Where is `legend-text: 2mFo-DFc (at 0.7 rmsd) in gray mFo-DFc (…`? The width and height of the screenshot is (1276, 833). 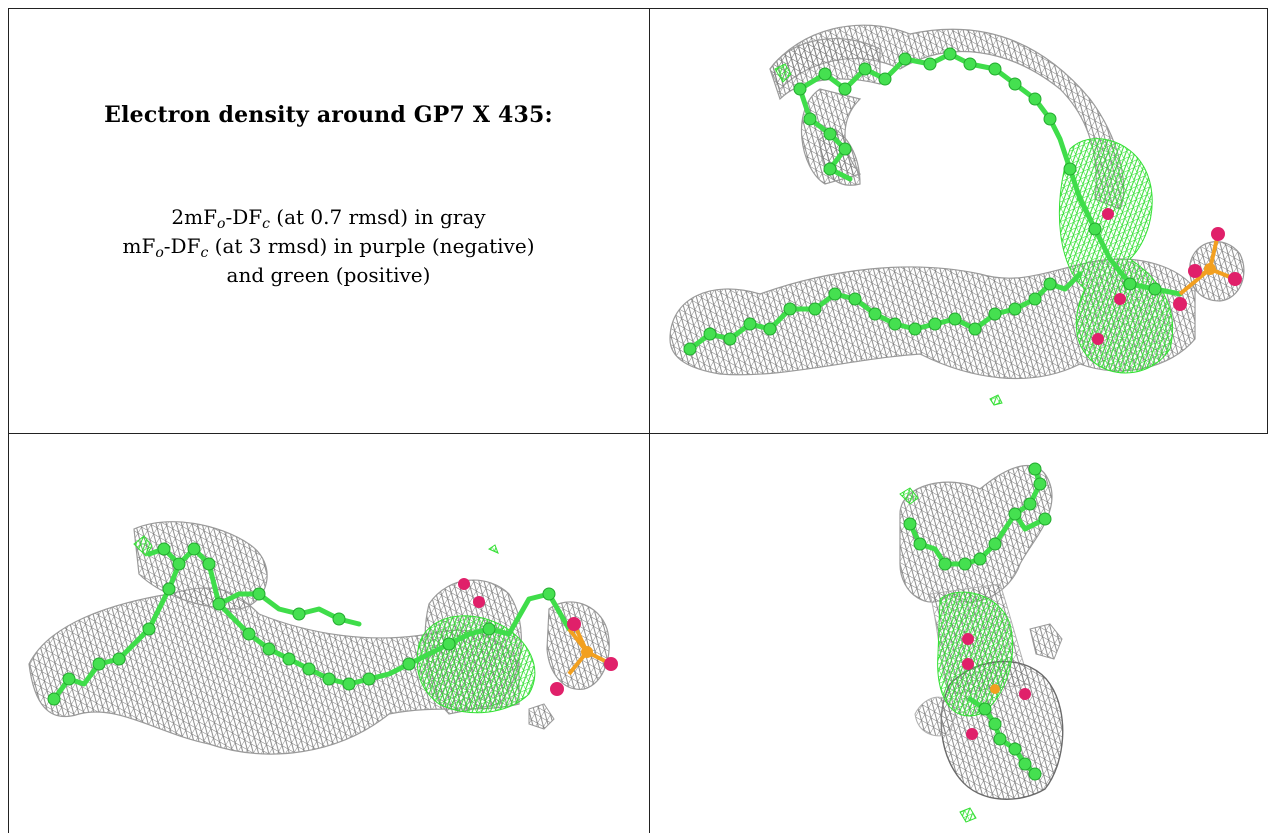
legend-text: 2mFo-DFc (at 0.7 rmsd) in gray mFo-DFc (… is located at coordinates (328, 246).